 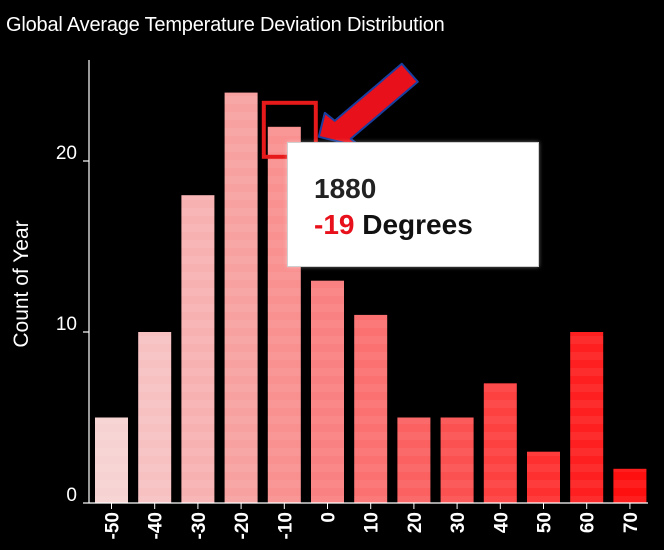 I want to click on x-tick-label: -30, so click(x=199, y=525).